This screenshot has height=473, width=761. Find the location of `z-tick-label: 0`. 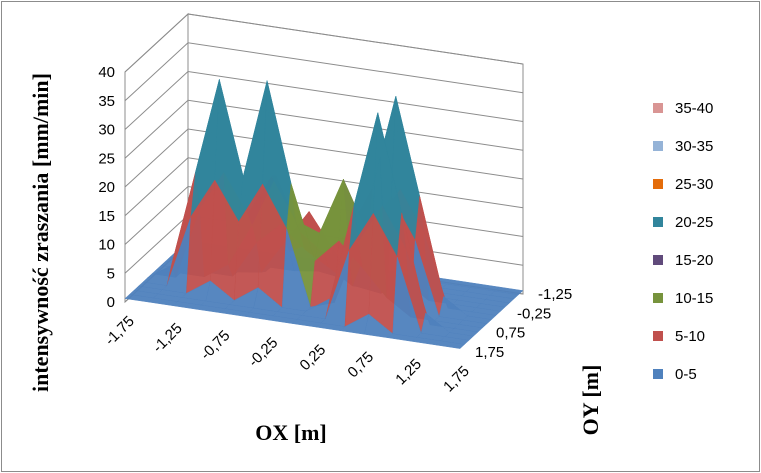

z-tick-label: 0 is located at coordinates (111, 302).